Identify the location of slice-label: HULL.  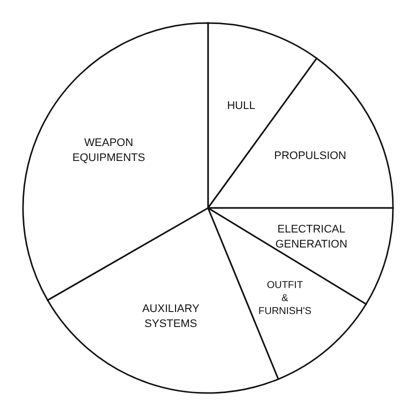
(241, 106).